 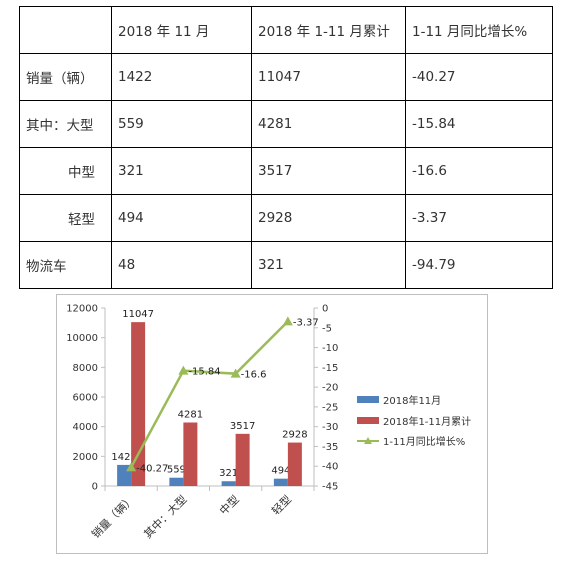 What do you see at coordinates (427, 421) in the screenshot?
I see `legend-label: 2018年1-11月累计` at bounding box center [427, 421].